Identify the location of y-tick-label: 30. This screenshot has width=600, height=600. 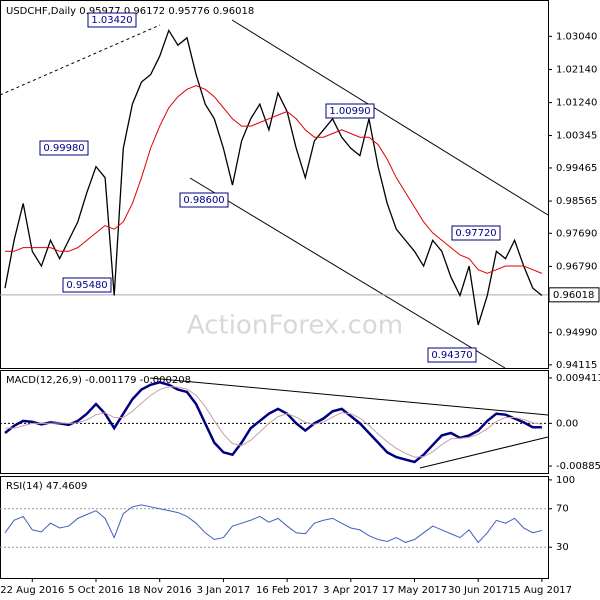
(562, 547).